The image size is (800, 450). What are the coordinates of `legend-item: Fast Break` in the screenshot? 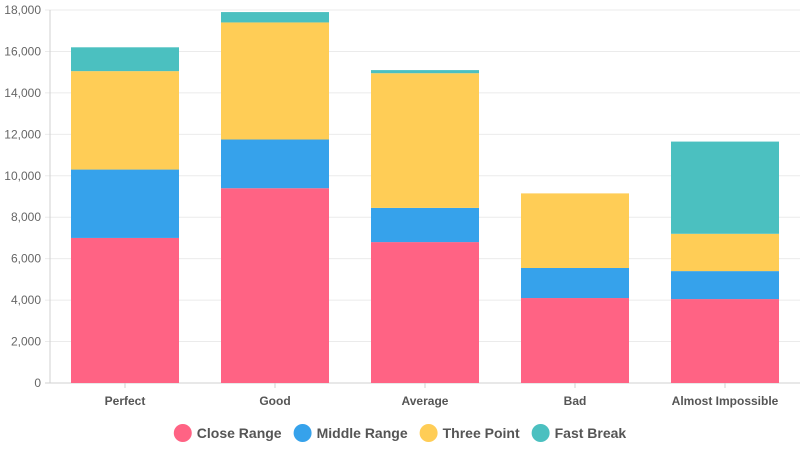 It's located at (579, 433).